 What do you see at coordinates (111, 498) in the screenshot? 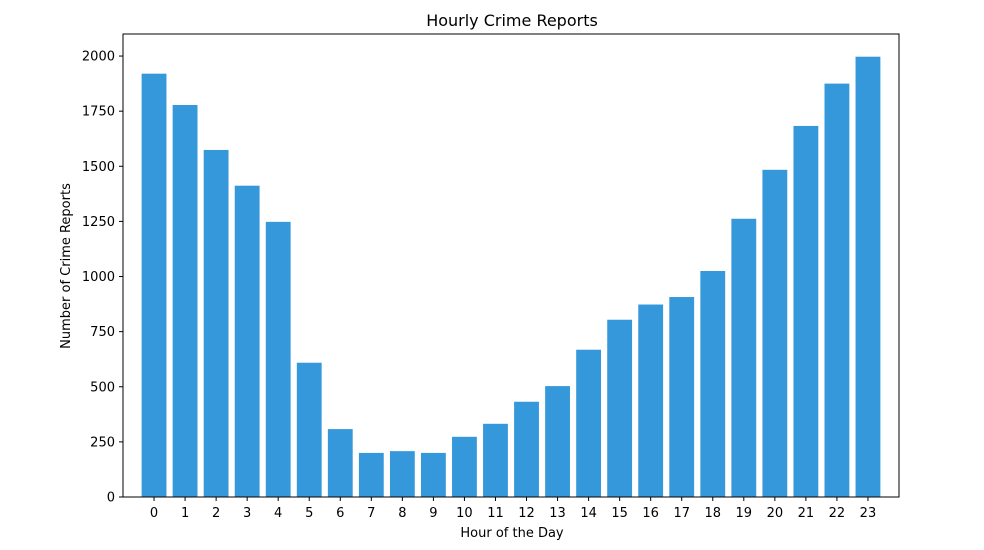
I see `y-tick-label: 0` at bounding box center [111, 498].